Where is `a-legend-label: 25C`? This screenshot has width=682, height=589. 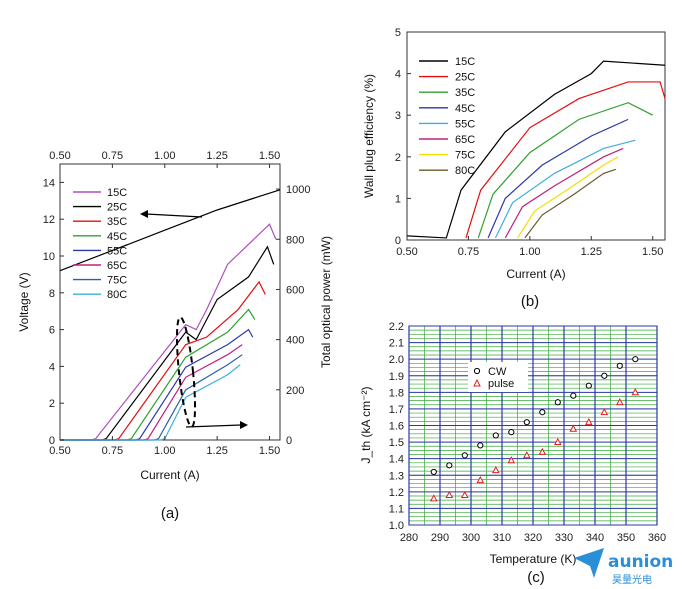
a-legend-label: 25C is located at coordinates (117, 208).